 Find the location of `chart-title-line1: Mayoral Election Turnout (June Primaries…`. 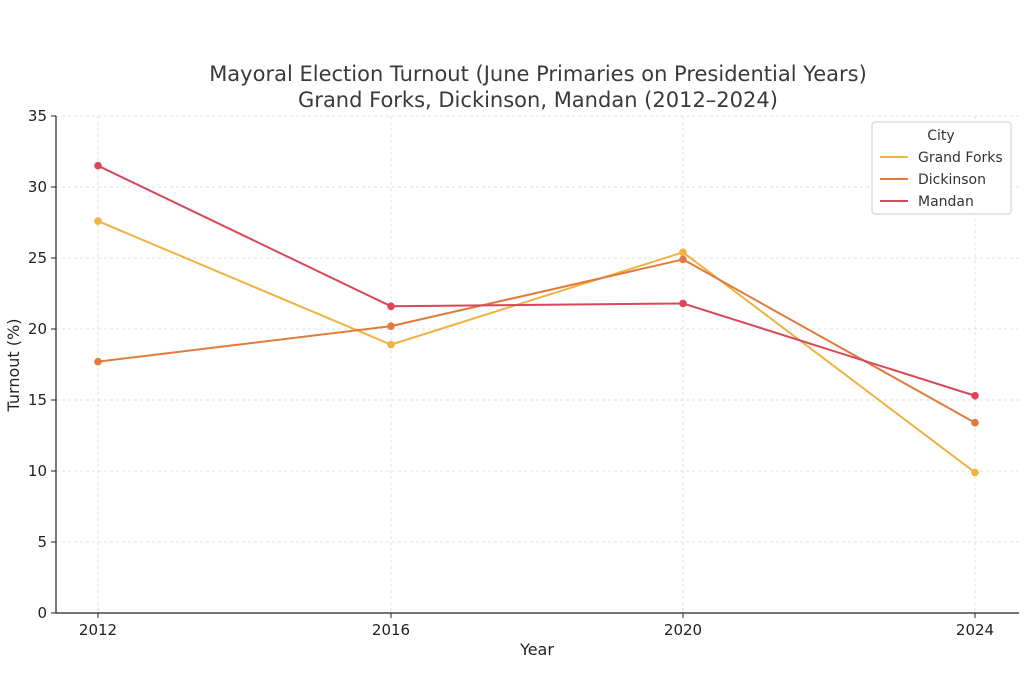

chart-title-line1: Mayoral Election Turnout (June Primaries… is located at coordinates (538, 74).